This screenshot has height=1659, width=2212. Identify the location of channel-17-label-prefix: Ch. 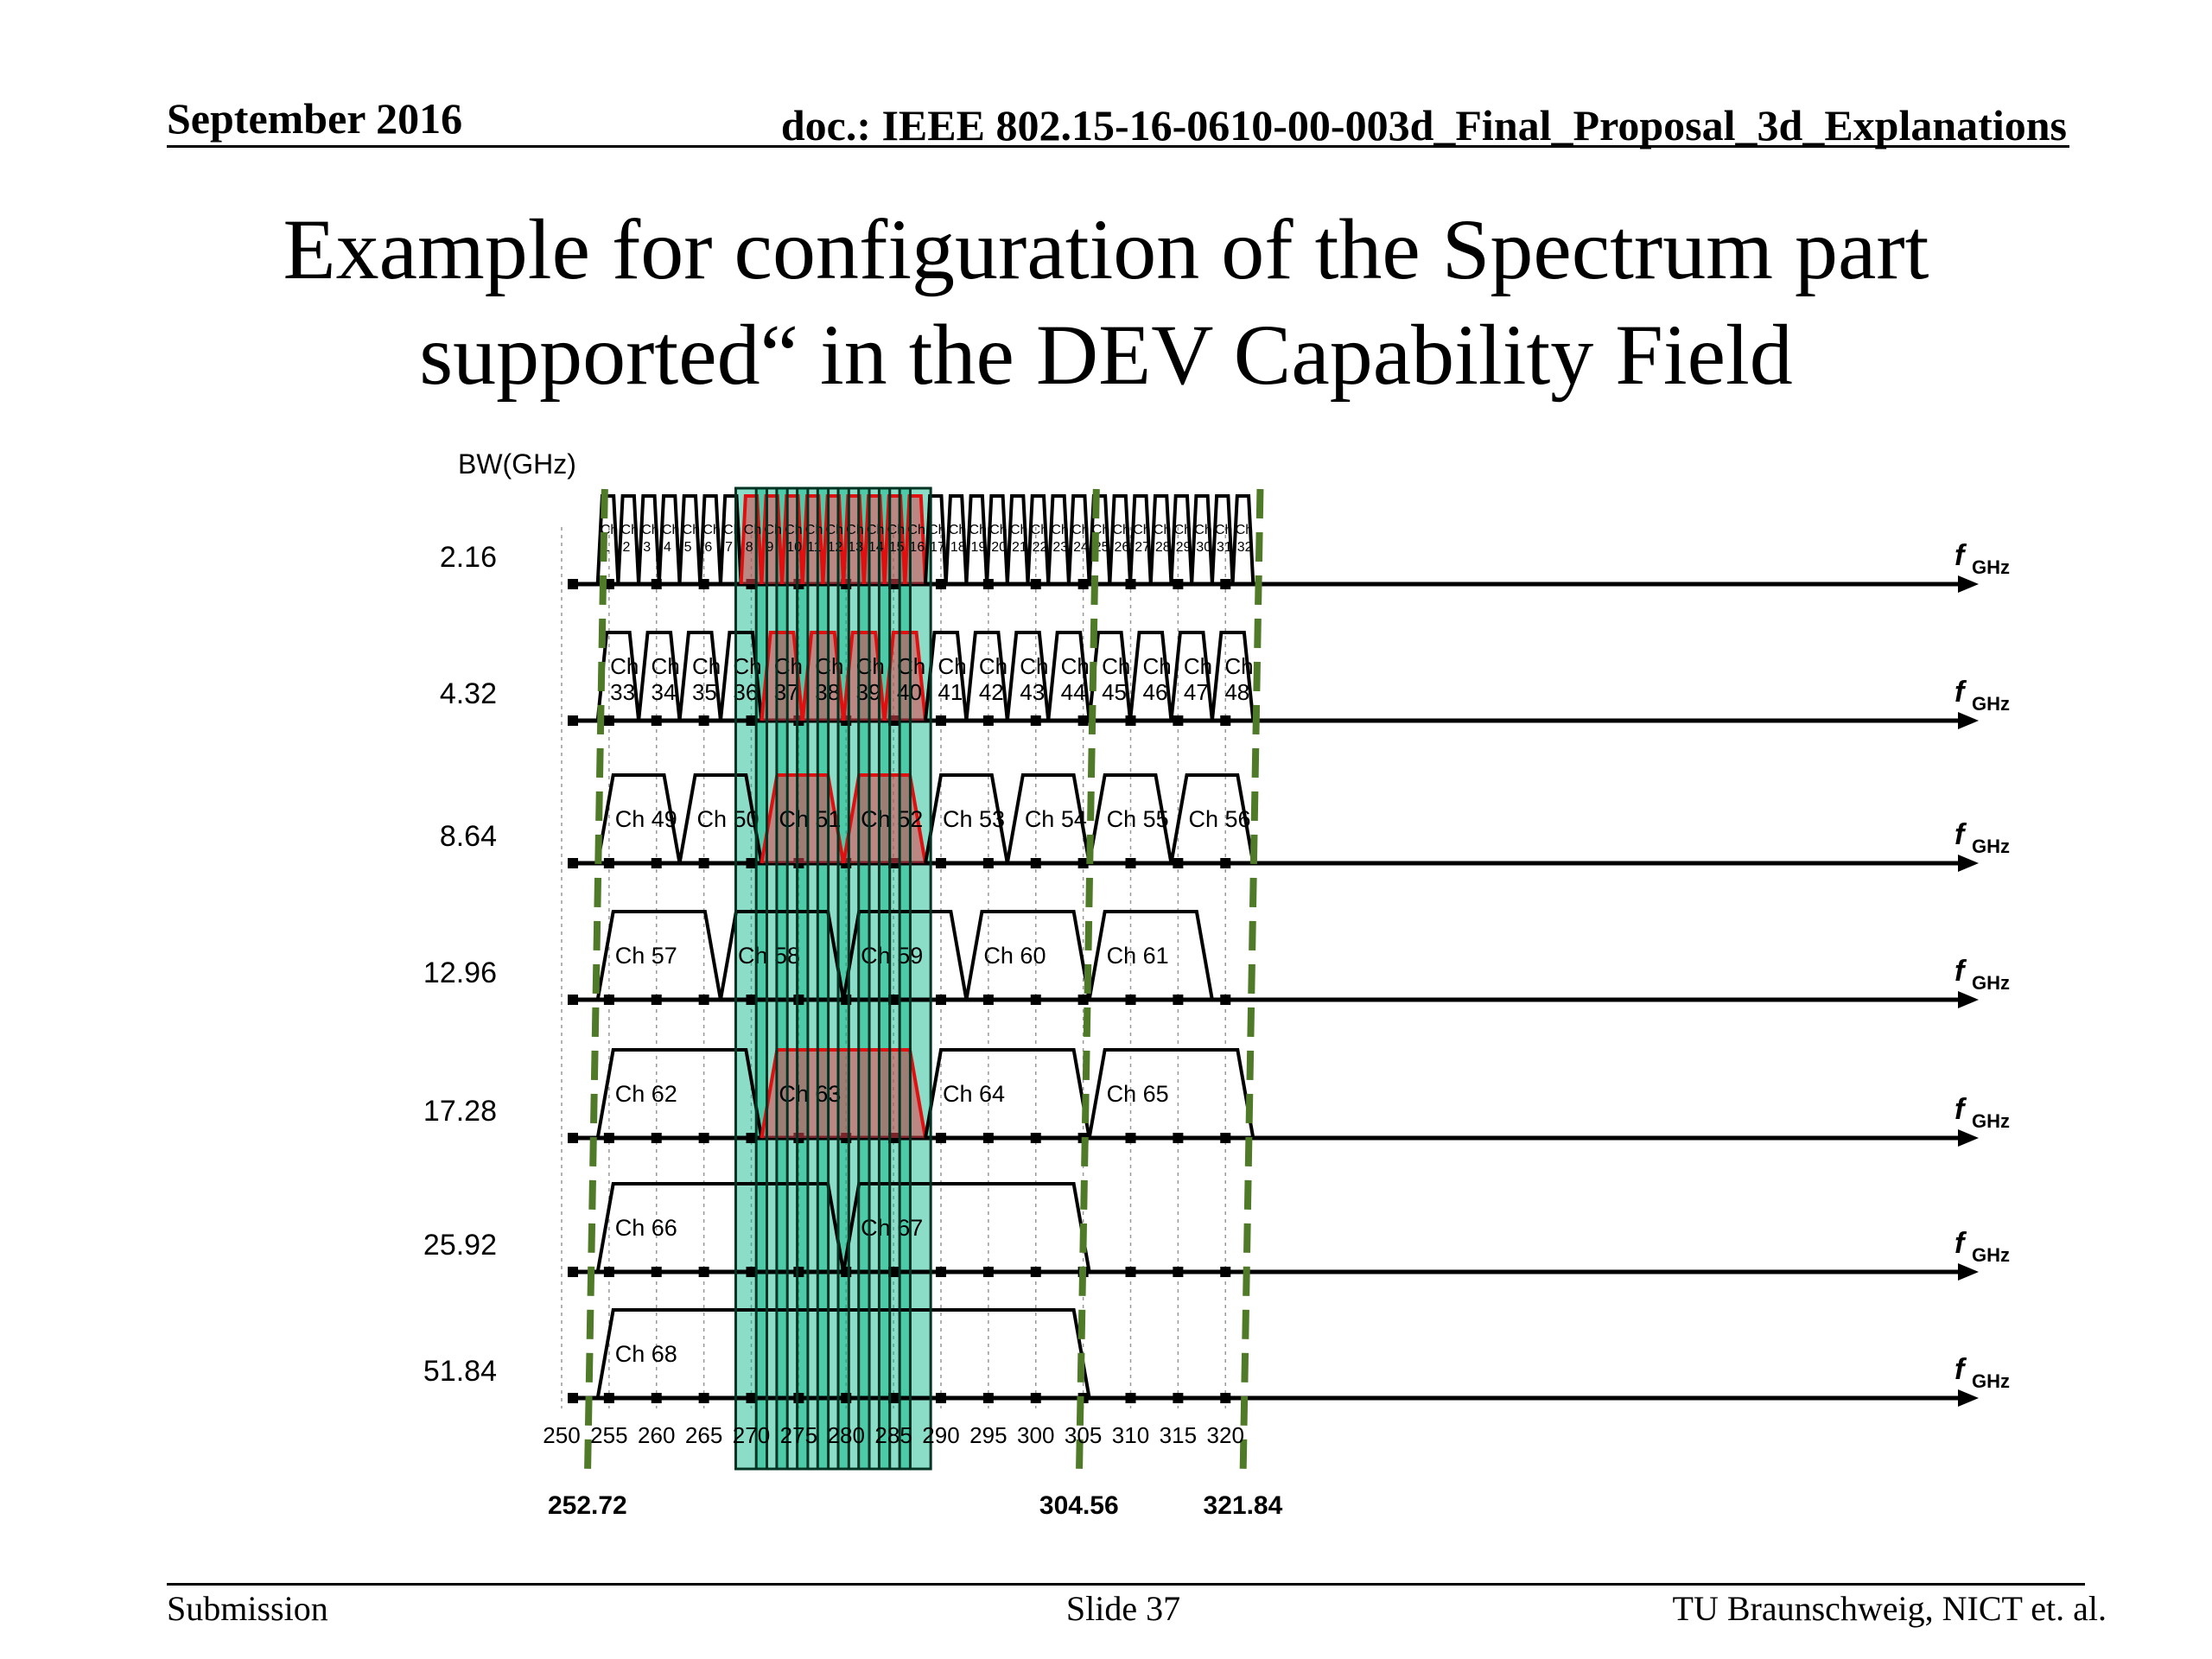
(936, 530).